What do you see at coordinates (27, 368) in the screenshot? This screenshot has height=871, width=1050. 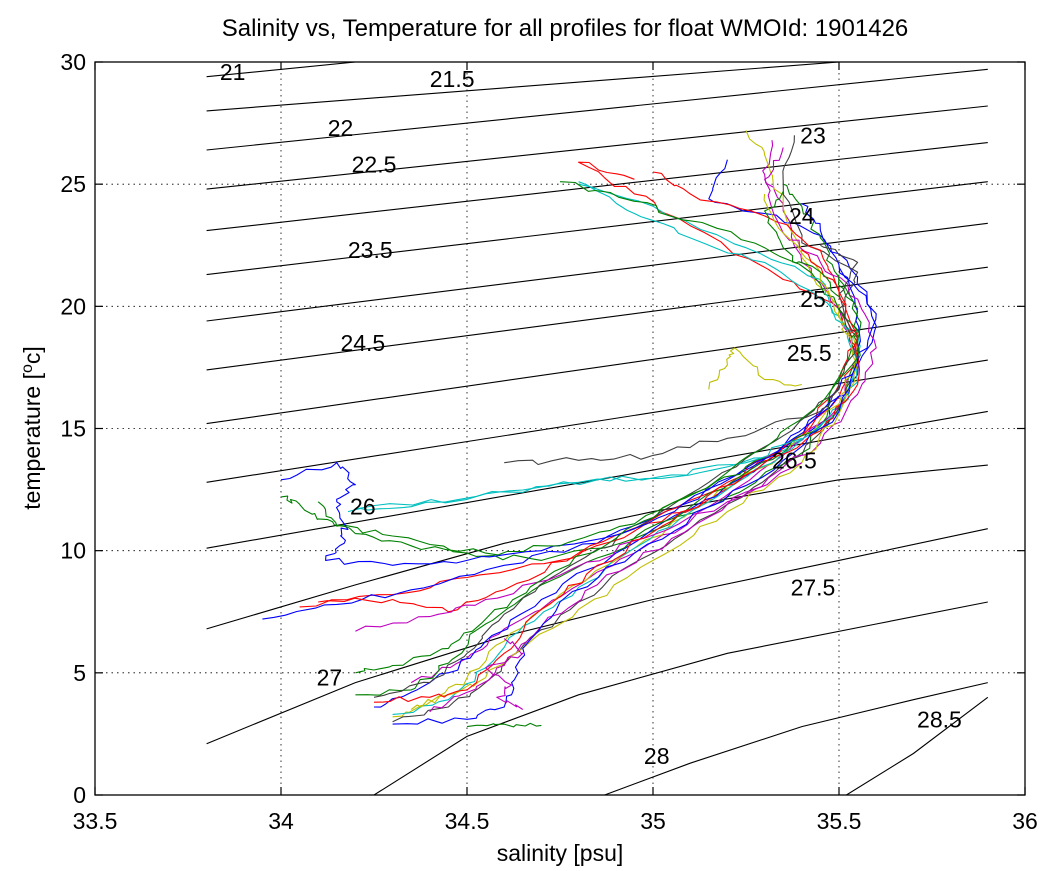 I see `y-axis-label-sup: o` at bounding box center [27, 368].